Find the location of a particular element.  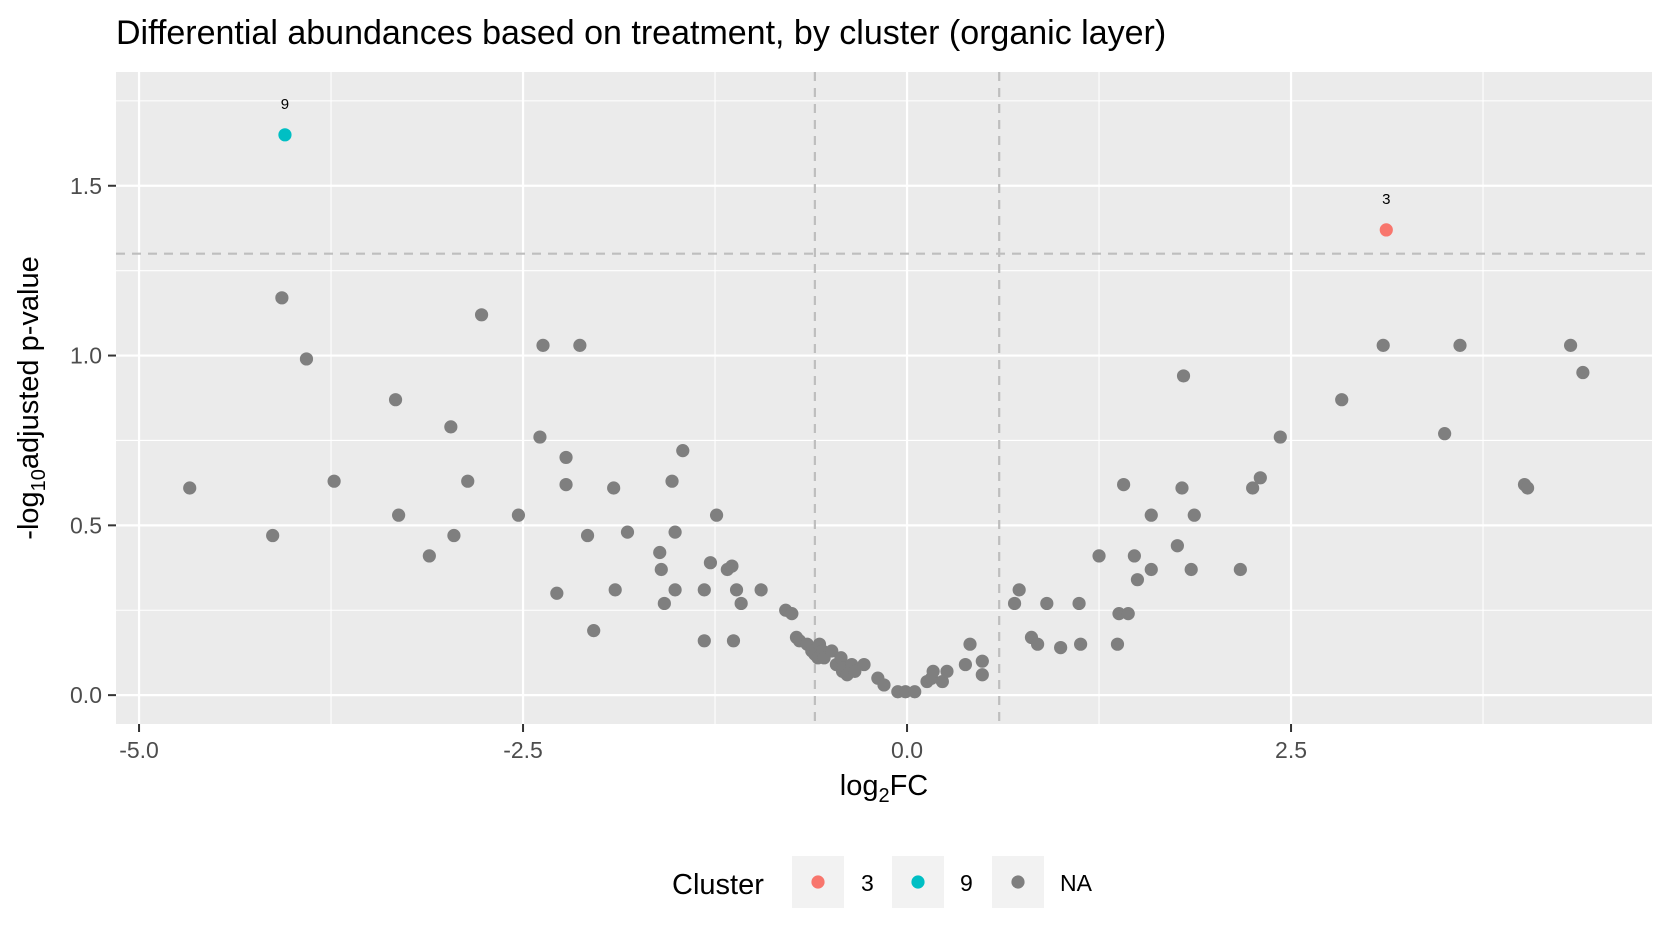

y-axis: 0.0 0.5 1.0 1.5 is located at coordinates (93, 440).